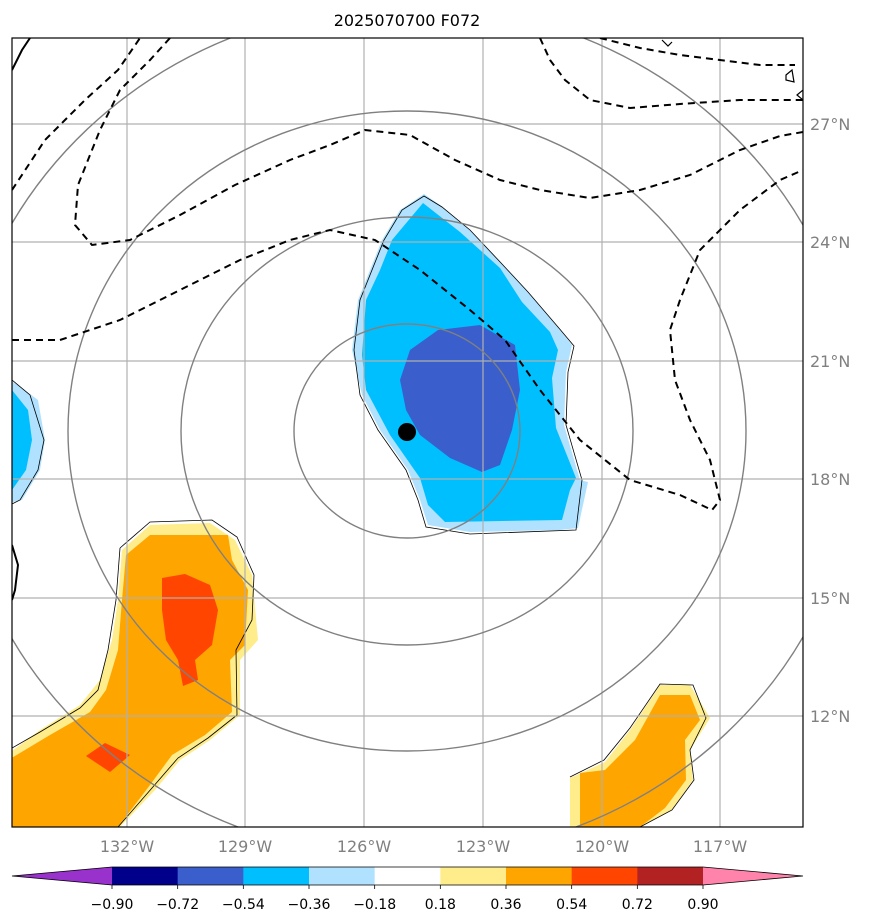 This screenshot has width=873, height=924. What do you see at coordinates (190, 630) in the screenshot?
I see `anomaly-fill-red-orange` at bounding box center [190, 630].